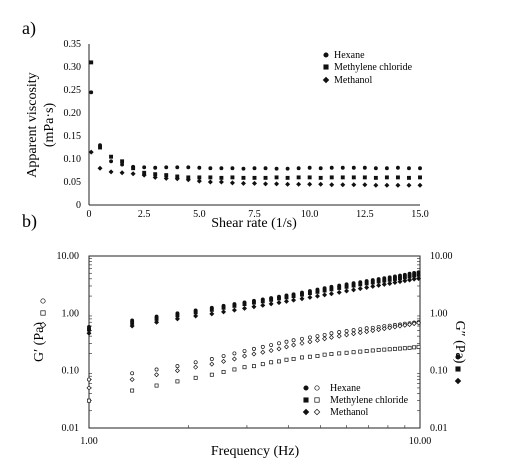 The width and height of the screenshot is (511, 469). What do you see at coordinates (369, 400) in the screenshot?
I see `panel-b-legend-methylene-chloride: Methylene chloride` at bounding box center [369, 400].